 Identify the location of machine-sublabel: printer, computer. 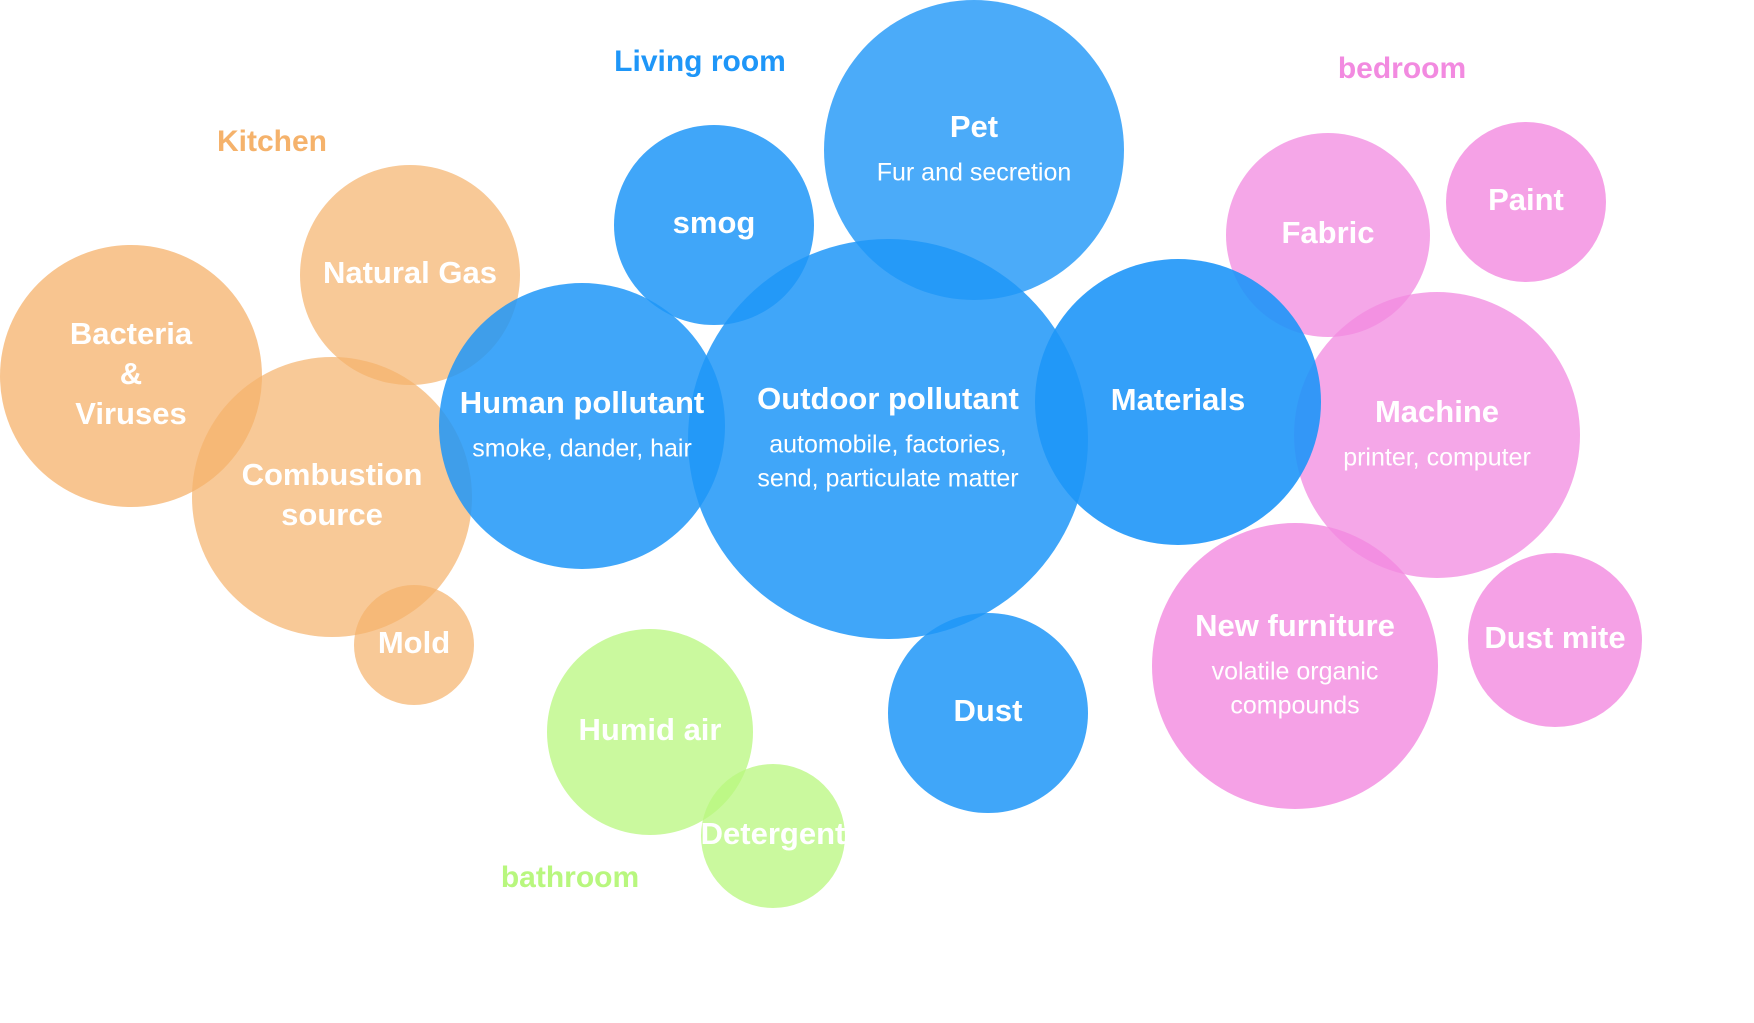
(1437, 458).